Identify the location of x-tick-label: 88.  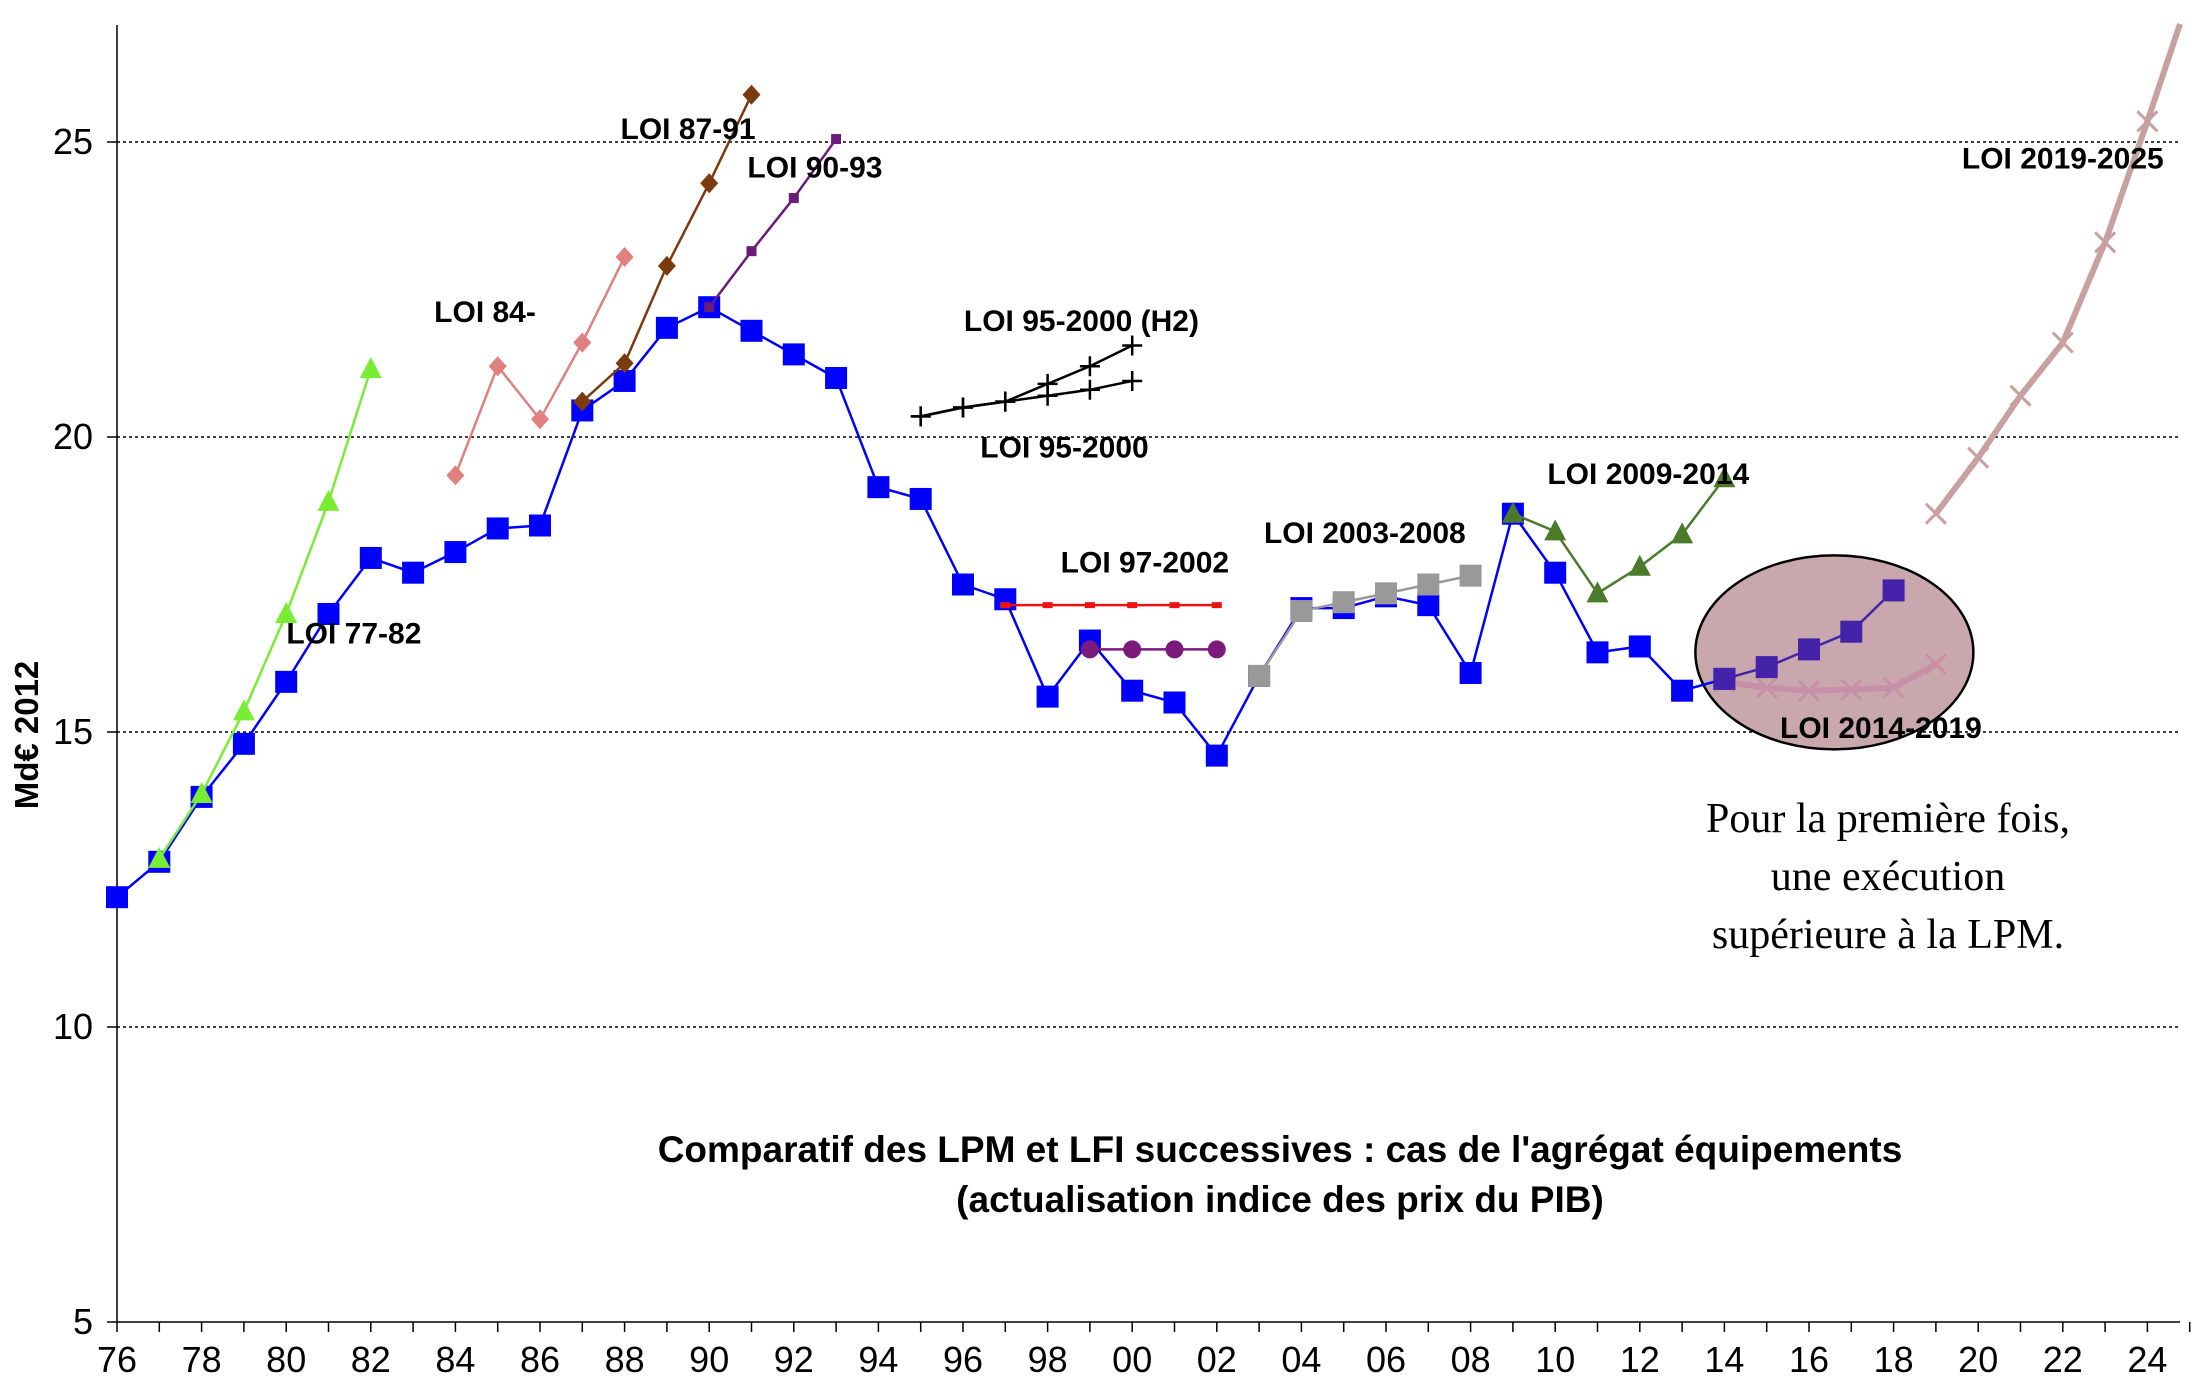
(625, 1359).